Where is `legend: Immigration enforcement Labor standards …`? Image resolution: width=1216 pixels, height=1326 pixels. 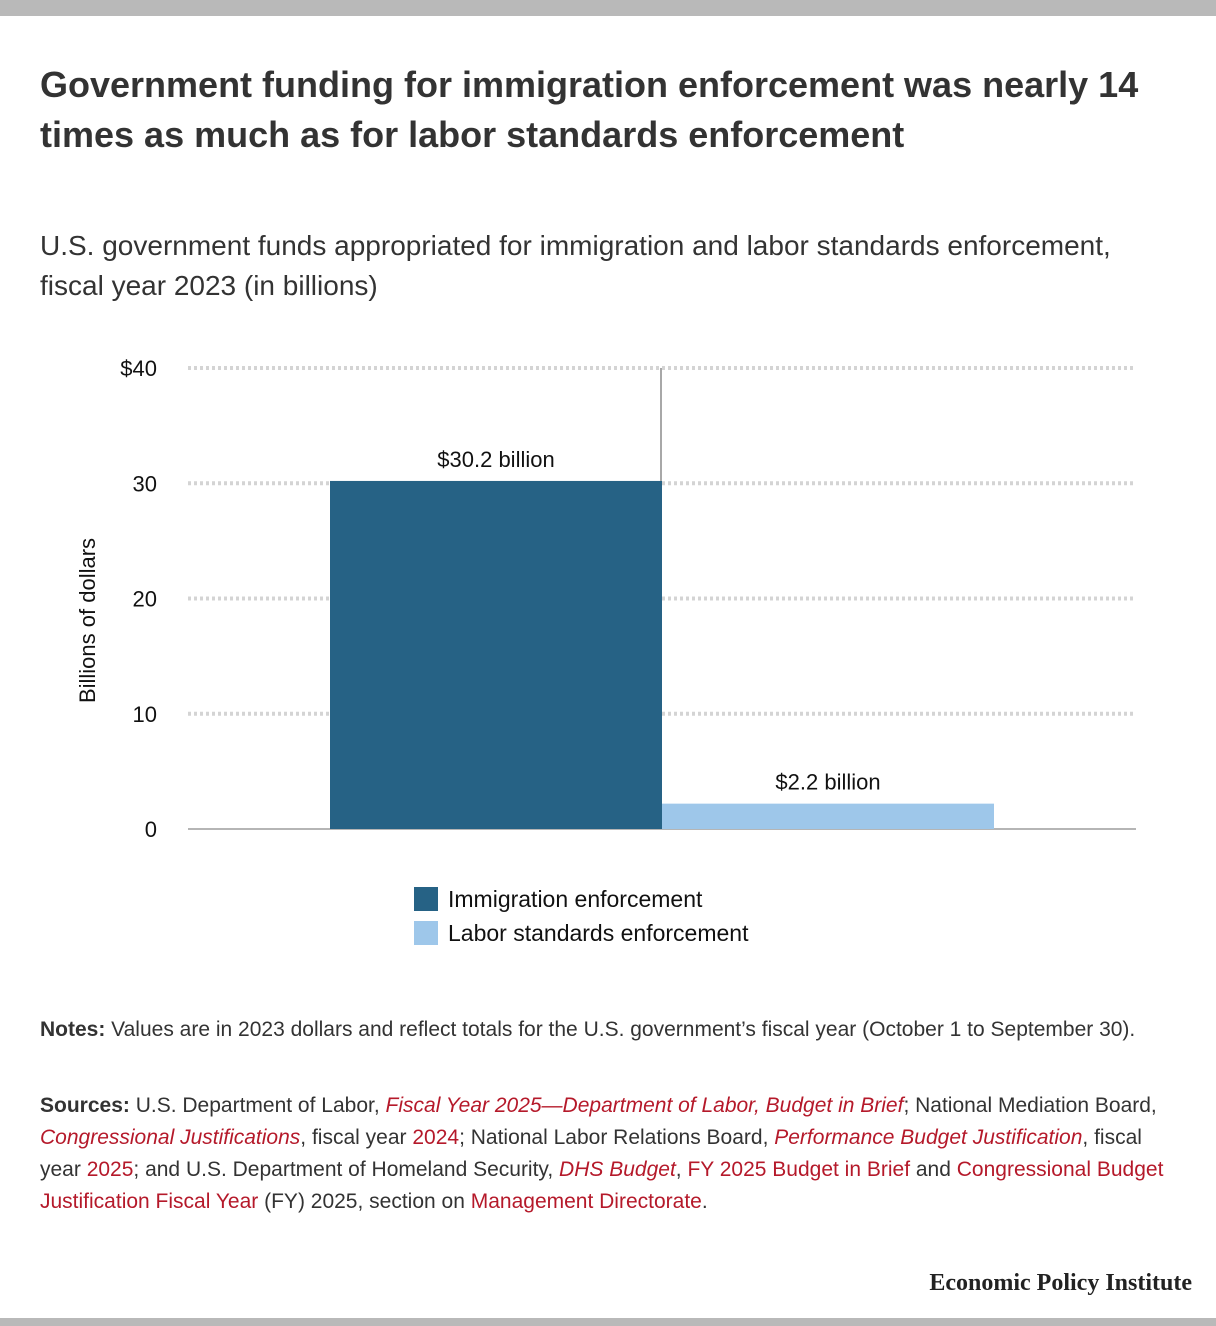
legend: Immigration enforcement Labor standards … is located at coordinates (581, 916).